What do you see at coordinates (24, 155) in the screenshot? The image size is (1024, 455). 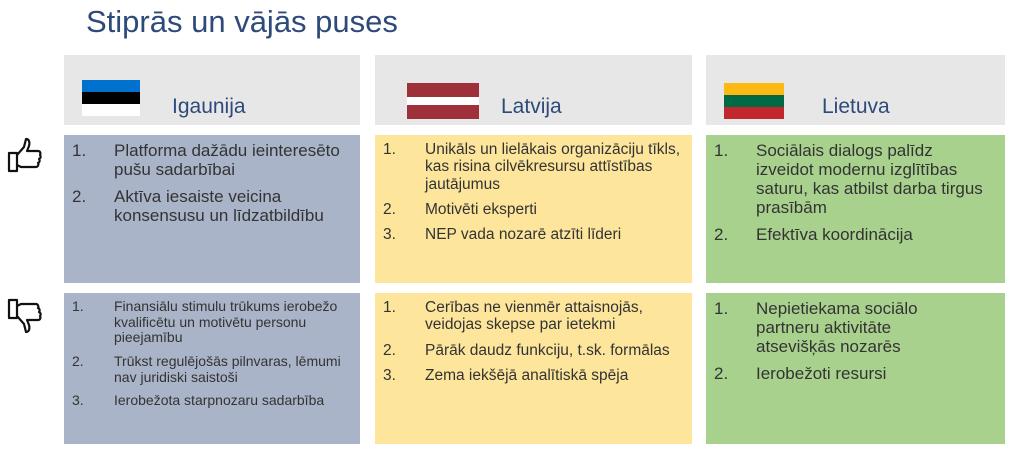 I see `thumbs-up-icon` at bounding box center [24, 155].